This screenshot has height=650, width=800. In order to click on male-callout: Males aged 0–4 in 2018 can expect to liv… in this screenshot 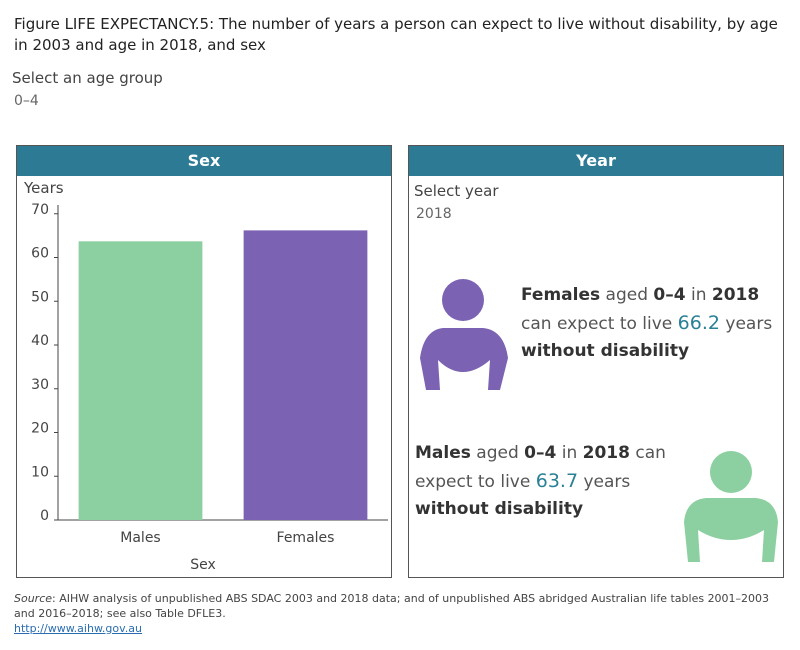, I will do `click(540, 482)`.